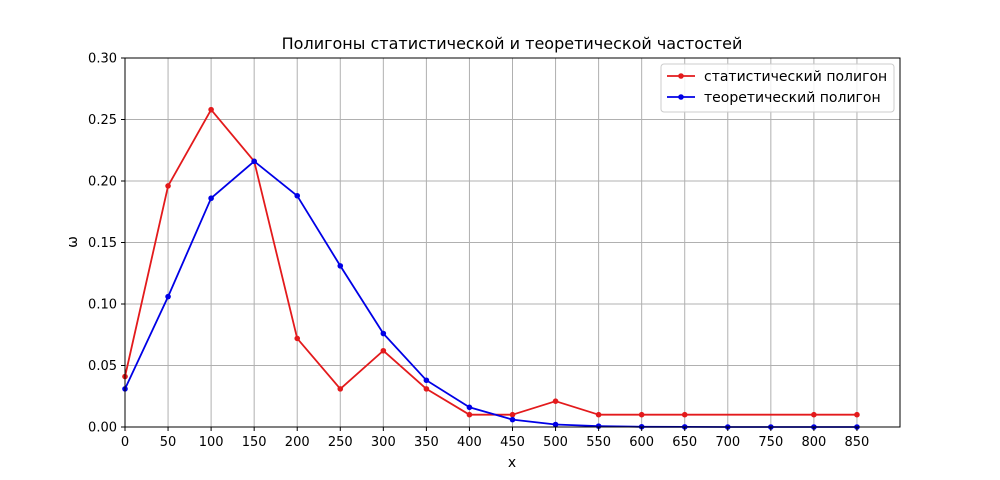  Describe the element at coordinates (795, 77) in the screenshot. I see `legend-label: статистический полигон` at that location.